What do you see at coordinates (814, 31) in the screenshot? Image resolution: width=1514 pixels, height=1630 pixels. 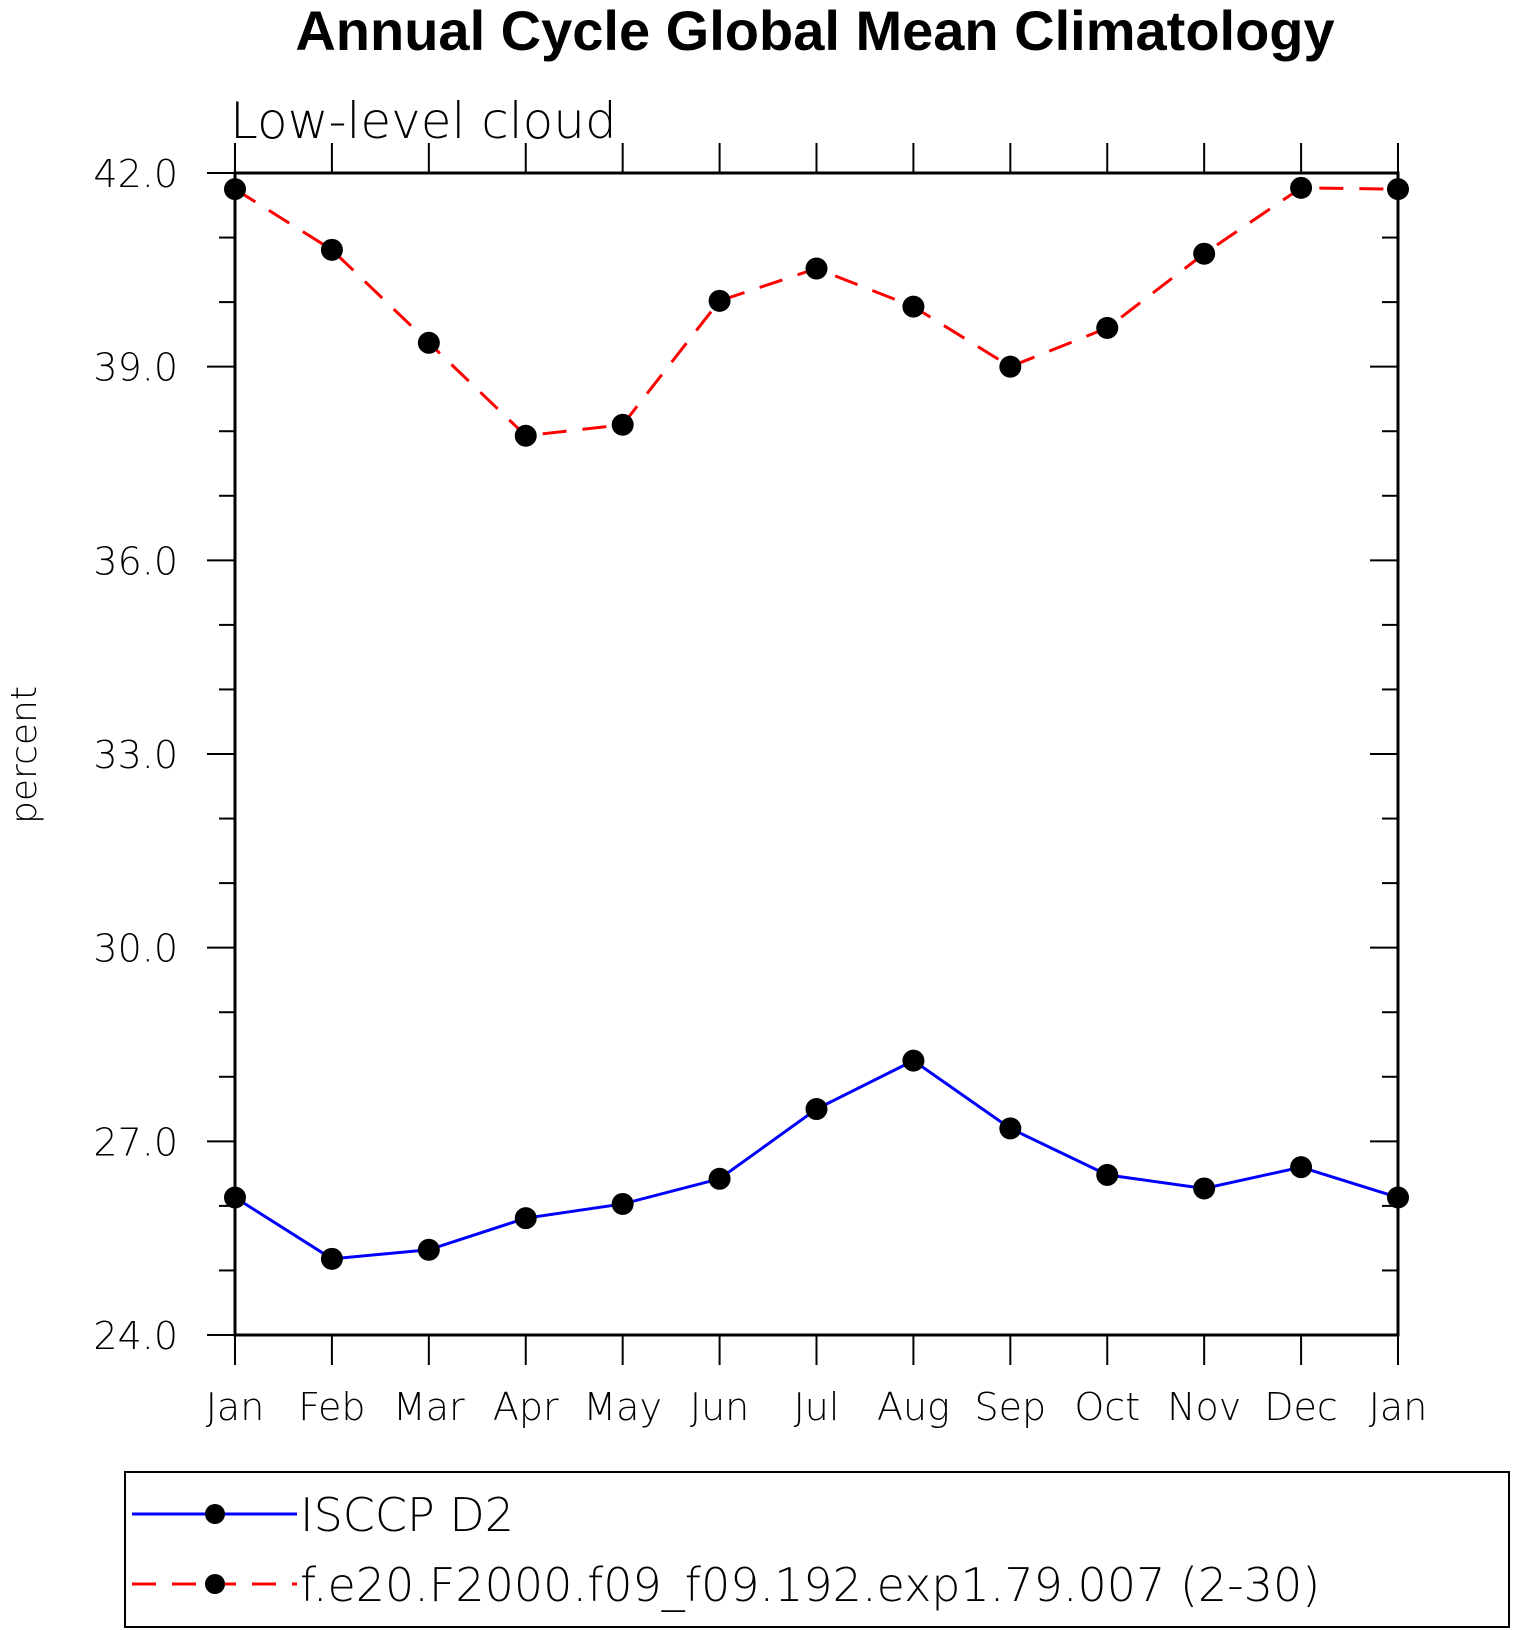 I see `chart-title: Annual Cycle Global Mean Climatology` at bounding box center [814, 31].